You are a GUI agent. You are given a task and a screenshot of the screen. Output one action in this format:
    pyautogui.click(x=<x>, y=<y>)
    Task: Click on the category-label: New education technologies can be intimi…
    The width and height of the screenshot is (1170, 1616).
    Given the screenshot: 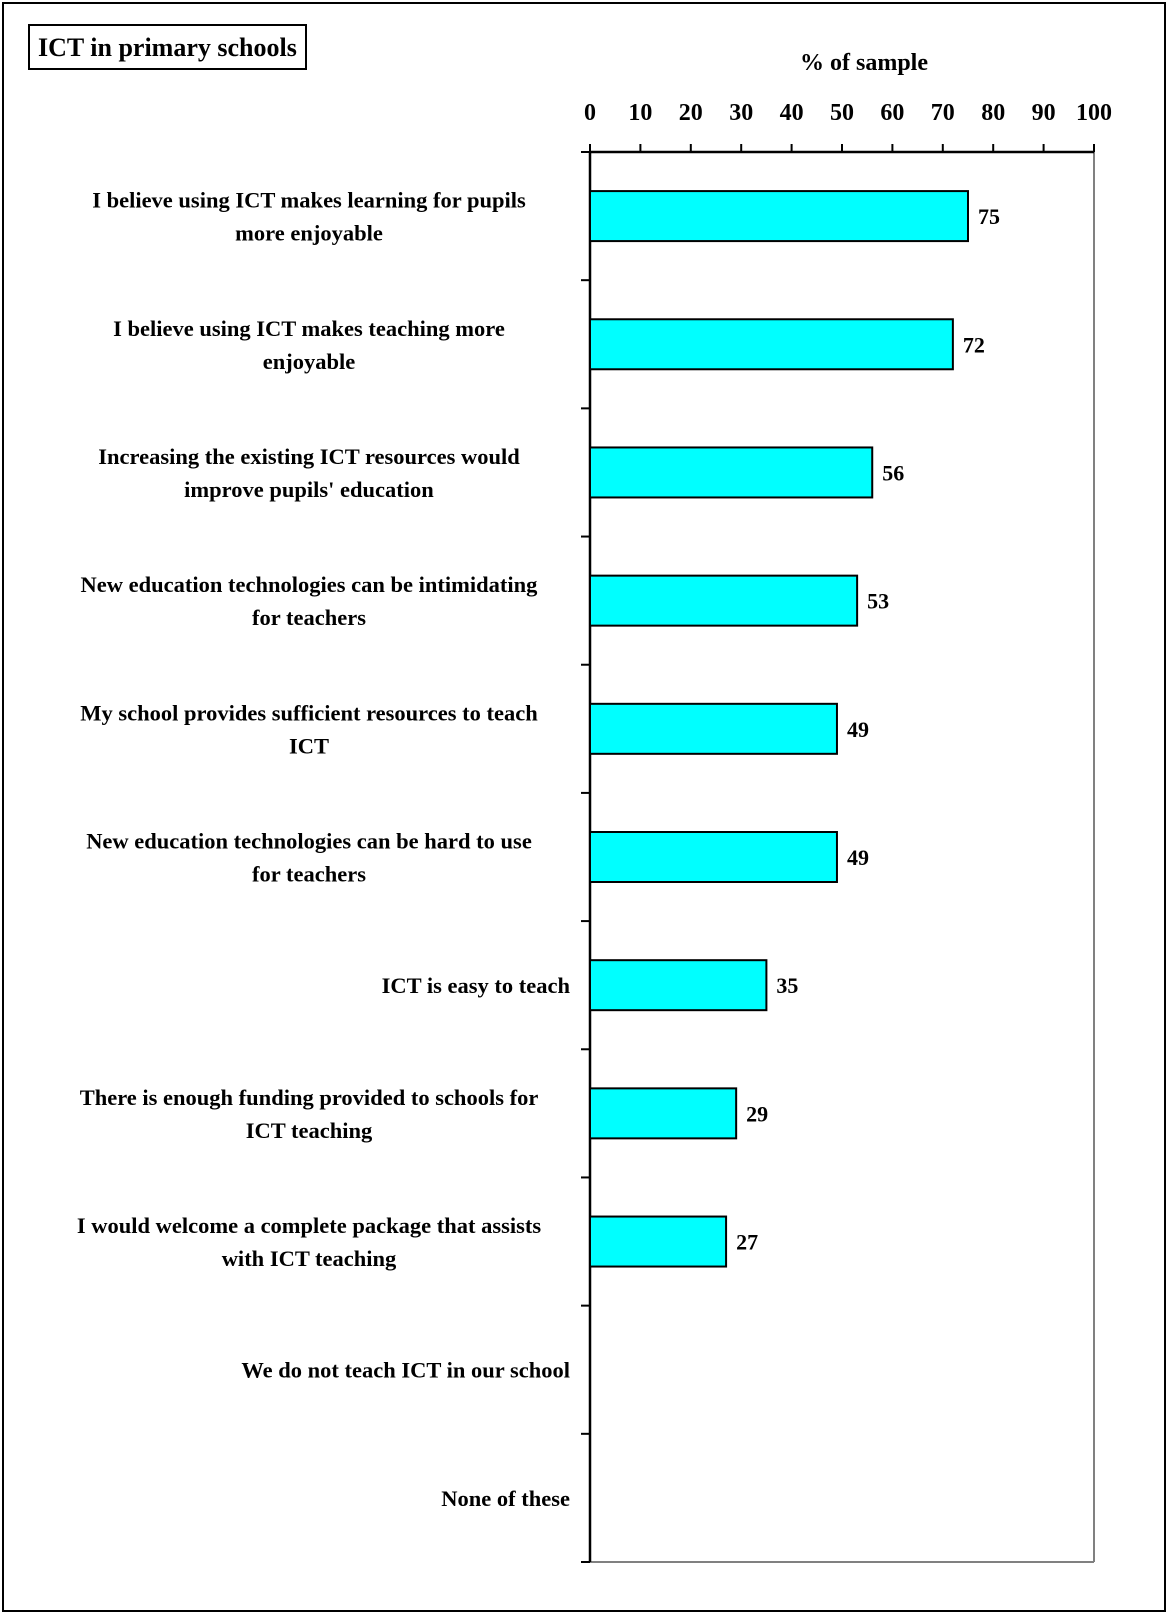 What is the action you would take?
    pyautogui.click(x=310, y=601)
    